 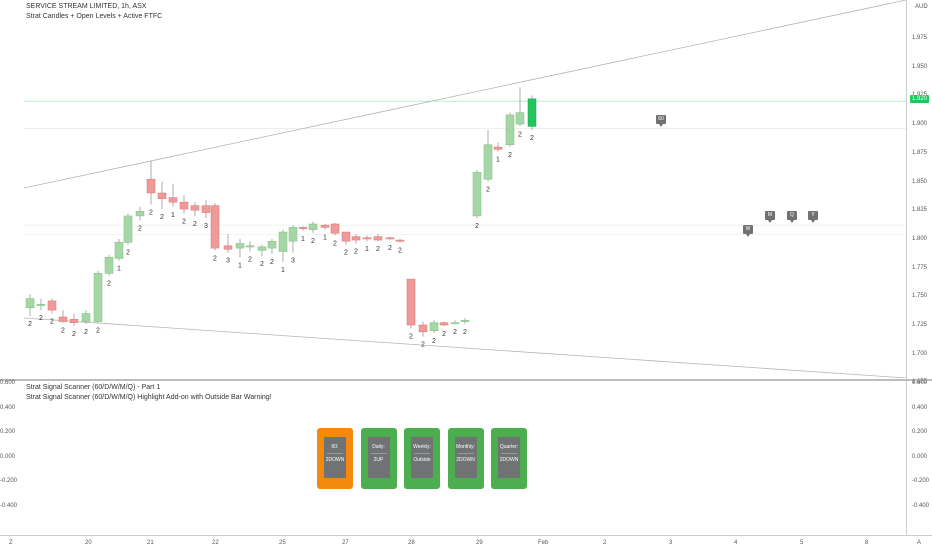 I want to click on time-tick-label: 29, so click(x=479, y=543).